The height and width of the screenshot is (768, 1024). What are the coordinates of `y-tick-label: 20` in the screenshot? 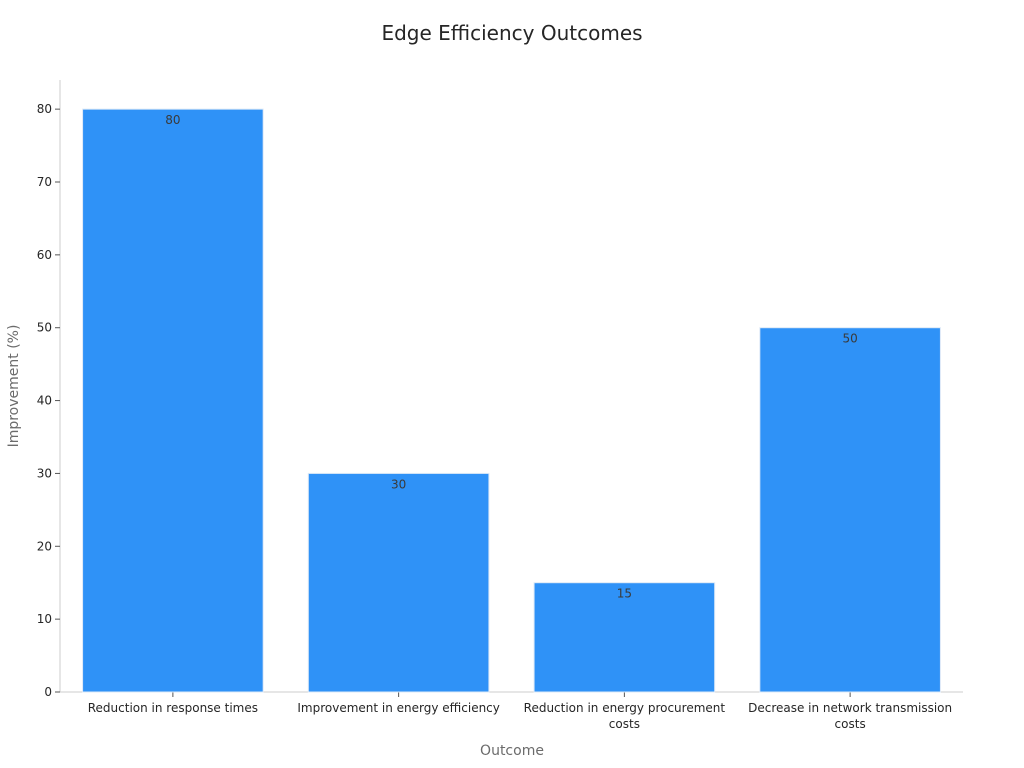 It's located at (44, 546).